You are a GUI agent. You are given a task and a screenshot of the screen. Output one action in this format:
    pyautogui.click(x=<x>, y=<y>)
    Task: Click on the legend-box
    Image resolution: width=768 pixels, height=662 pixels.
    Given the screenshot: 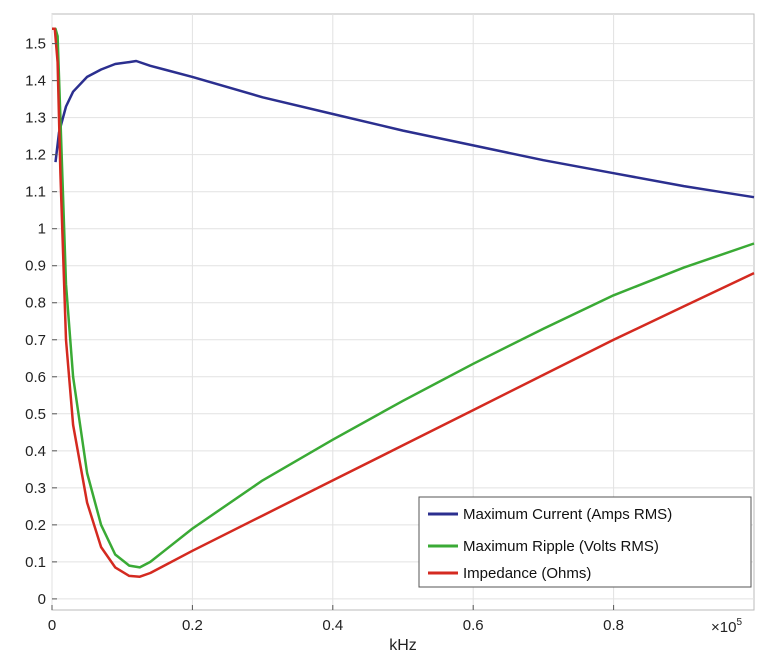 What is the action you would take?
    pyautogui.click(x=585, y=542)
    